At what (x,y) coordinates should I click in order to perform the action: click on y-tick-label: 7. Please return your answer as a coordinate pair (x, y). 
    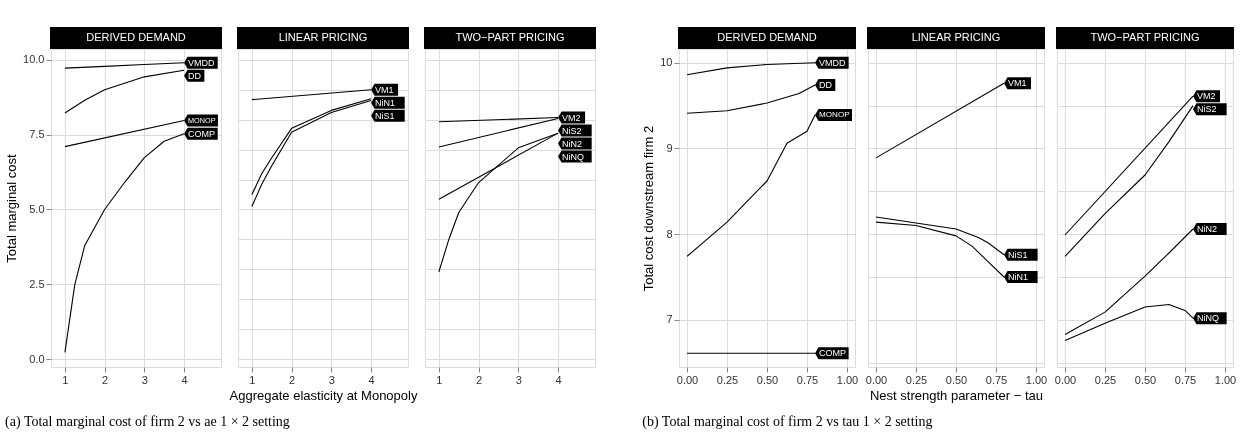
    Looking at the image, I should click on (669, 319).